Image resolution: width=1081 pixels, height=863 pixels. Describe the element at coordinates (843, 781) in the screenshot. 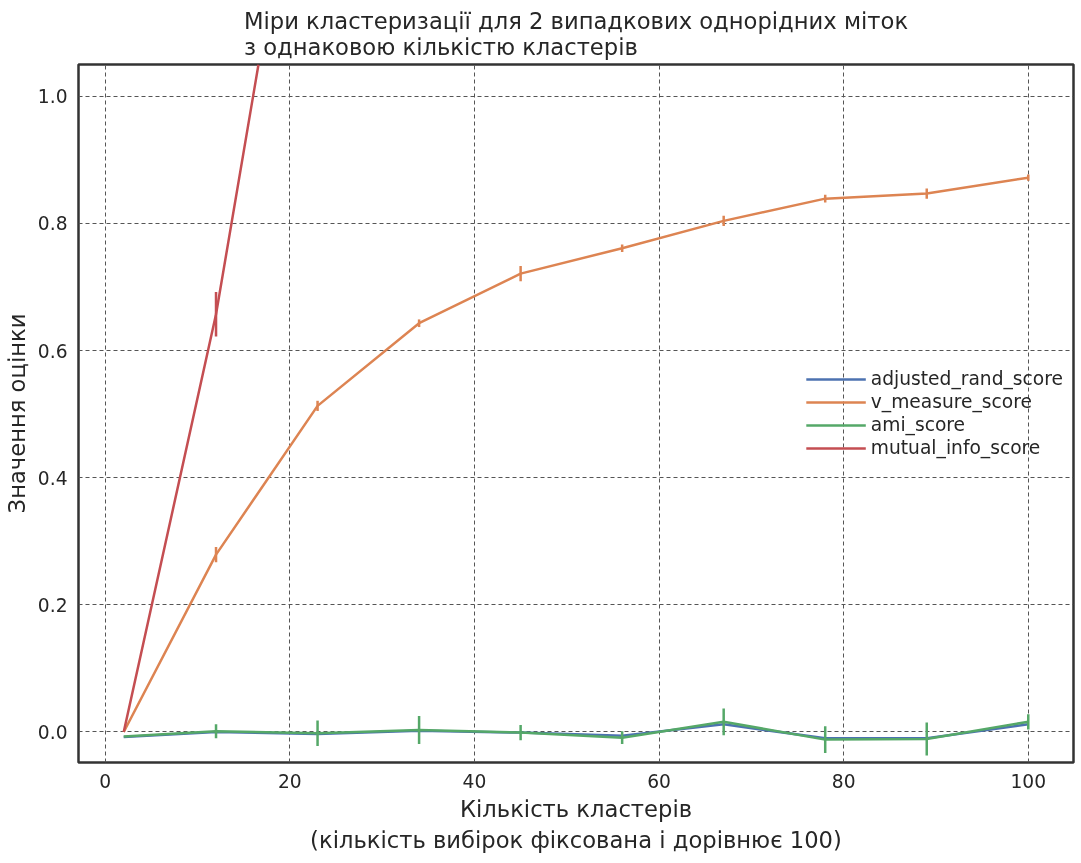

I see `x-tick-label: 80` at that location.